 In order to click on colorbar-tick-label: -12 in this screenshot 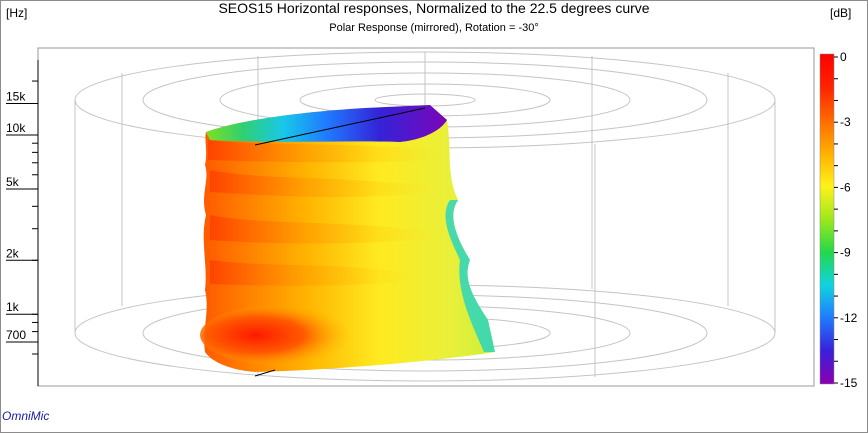, I will do `click(849, 318)`.